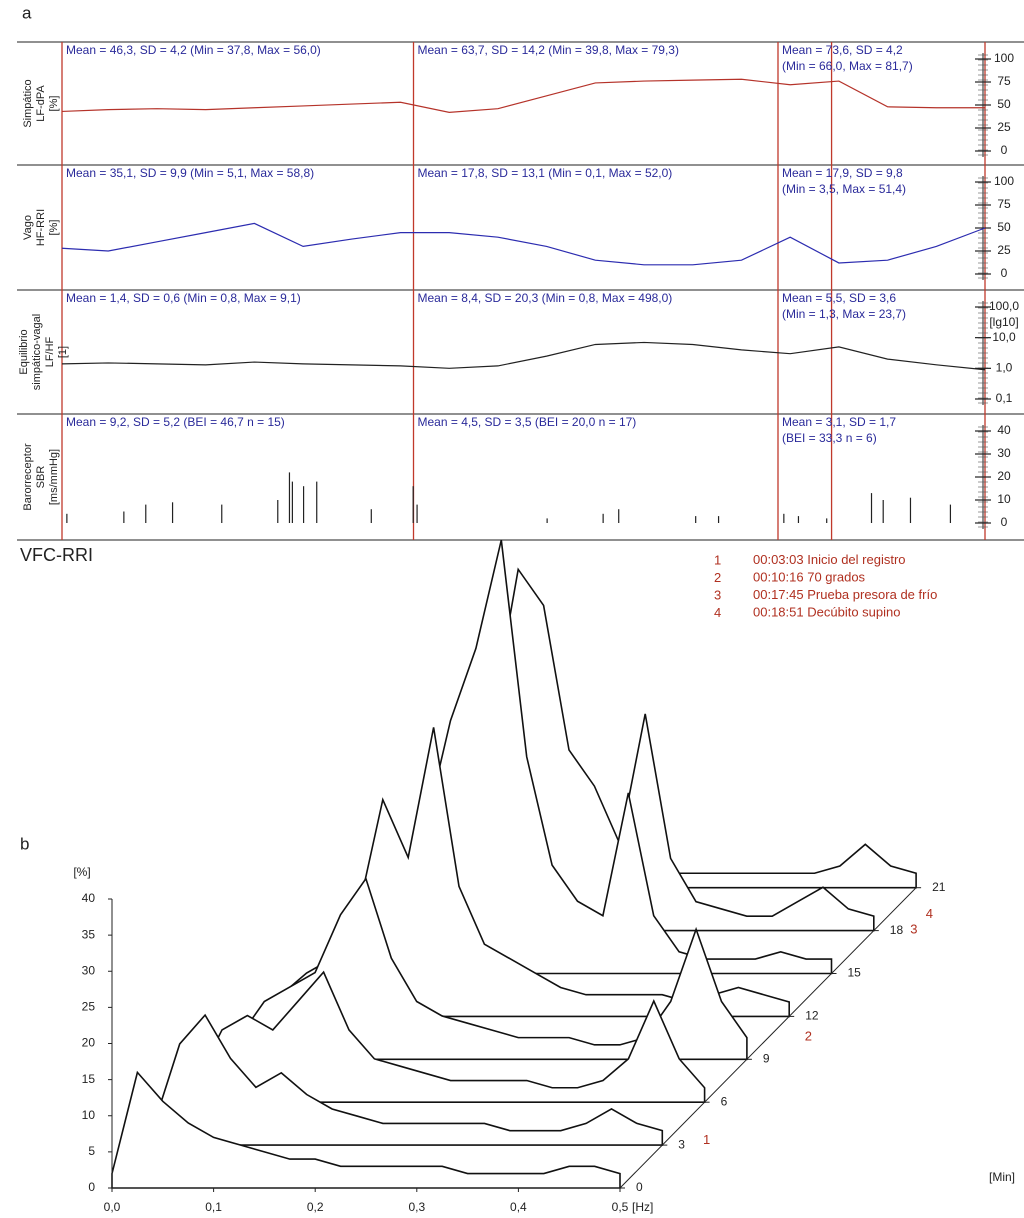 This screenshot has width=1024, height=1218. I want to click on z-tick-label: 0, so click(639, 1187).